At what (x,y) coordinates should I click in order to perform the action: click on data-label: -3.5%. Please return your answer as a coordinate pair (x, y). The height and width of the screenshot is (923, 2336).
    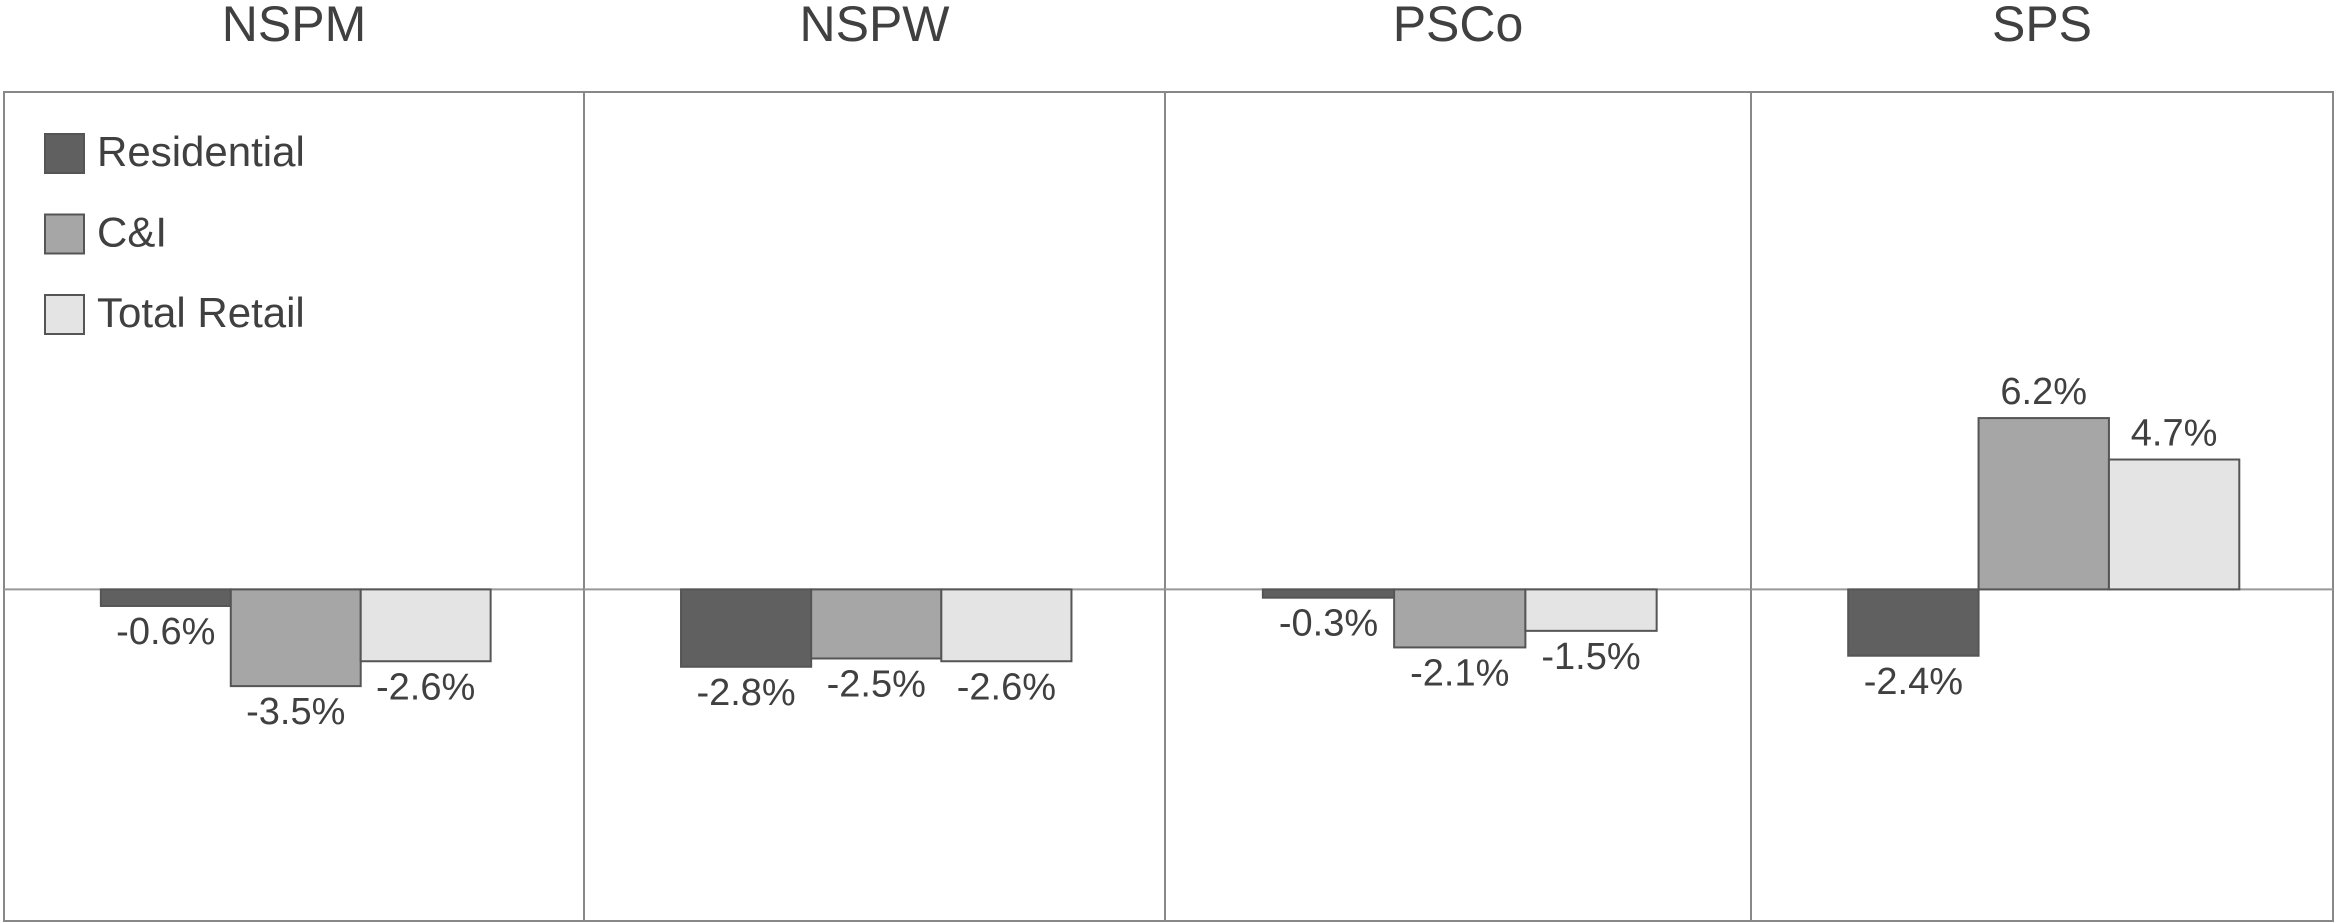
    Looking at the image, I should click on (295, 712).